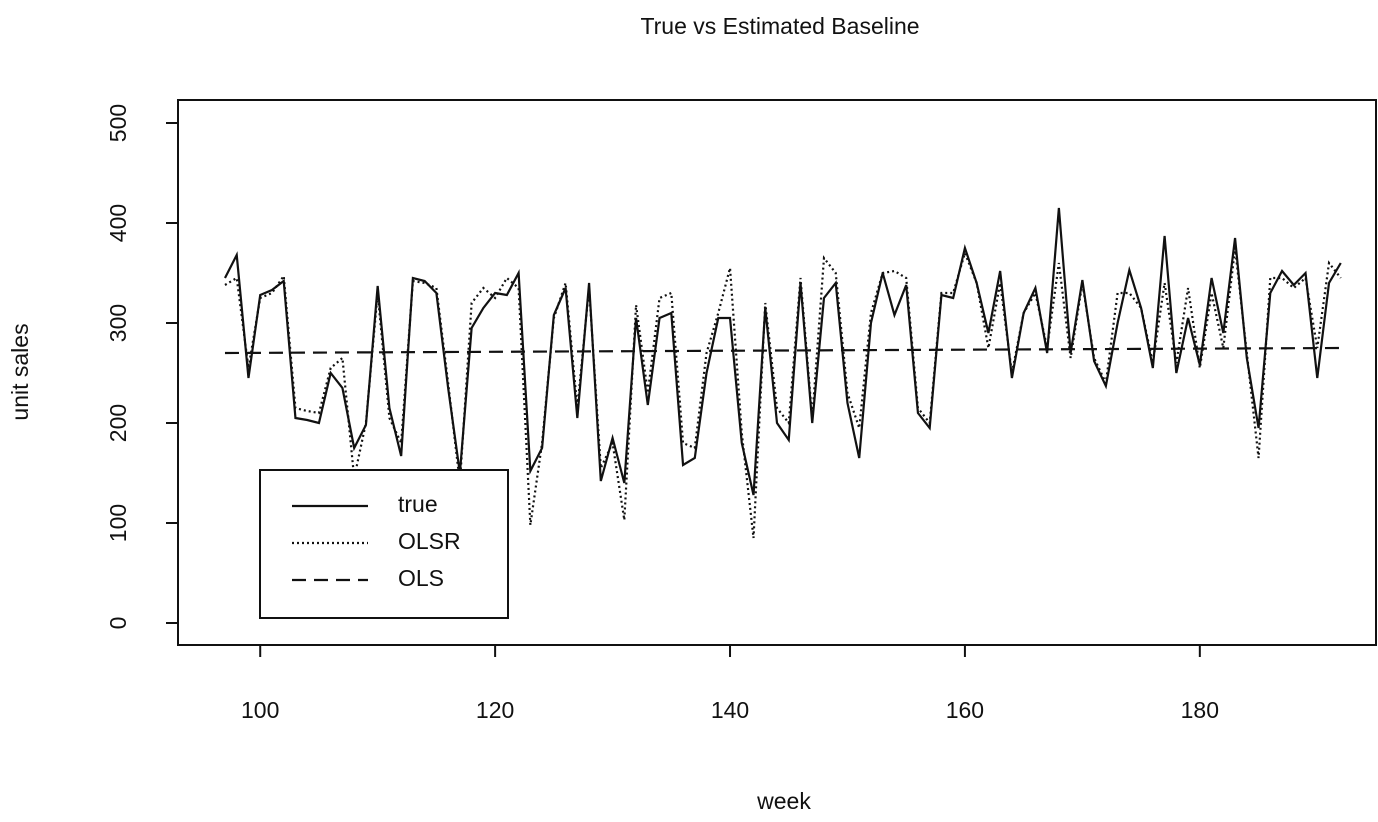  What do you see at coordinates (118, 423) in the screenshot?
I see `y-tick-label: 200` at bounding box center [118, 423].